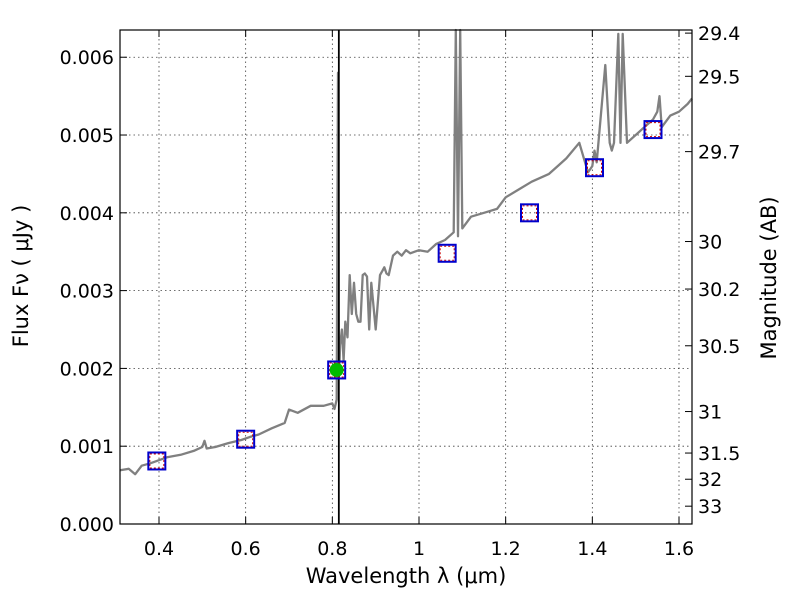 Image resolution: width=800 pixels, height=600 pixels. Describe the element at coordinates (719, 77) in the screenshot. I see `mag-tick-label: 29.5` at that location.